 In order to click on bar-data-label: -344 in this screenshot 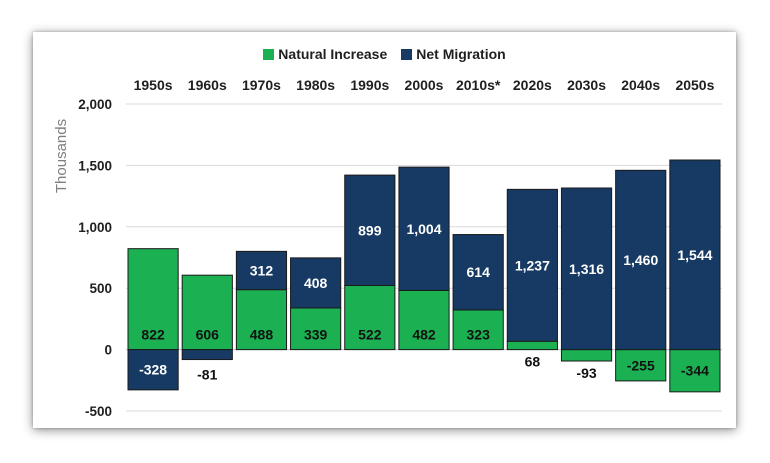, I will do `click(695, 371)`.